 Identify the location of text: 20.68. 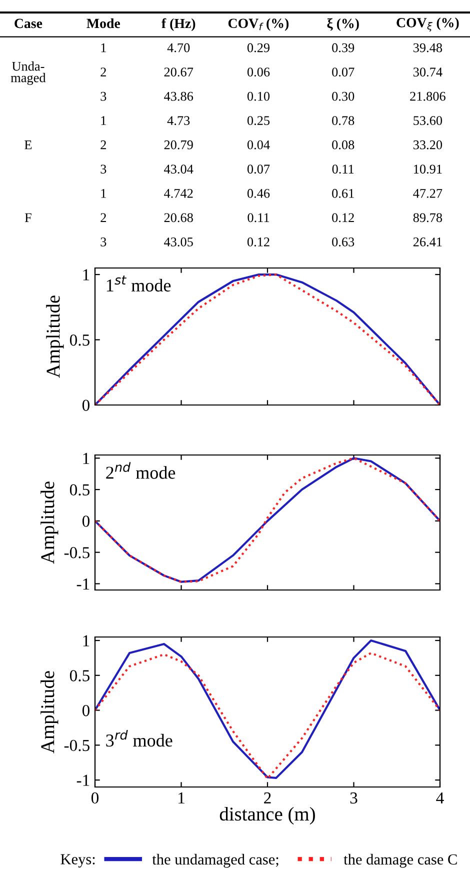
(178, 217).